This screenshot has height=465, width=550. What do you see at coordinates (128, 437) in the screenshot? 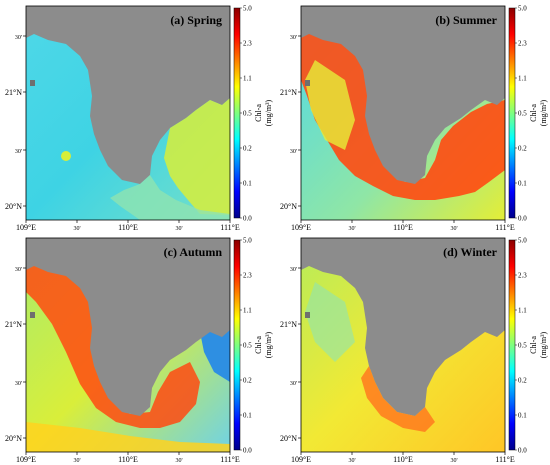
I see `southern-band` at bounding box center [128, 437].